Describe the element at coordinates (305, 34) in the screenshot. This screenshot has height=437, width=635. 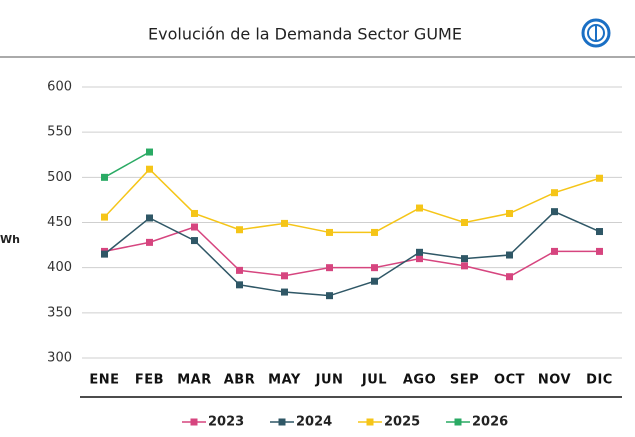
I see `chart-title: Evolución de la Demanda Sector GUME` at that location.